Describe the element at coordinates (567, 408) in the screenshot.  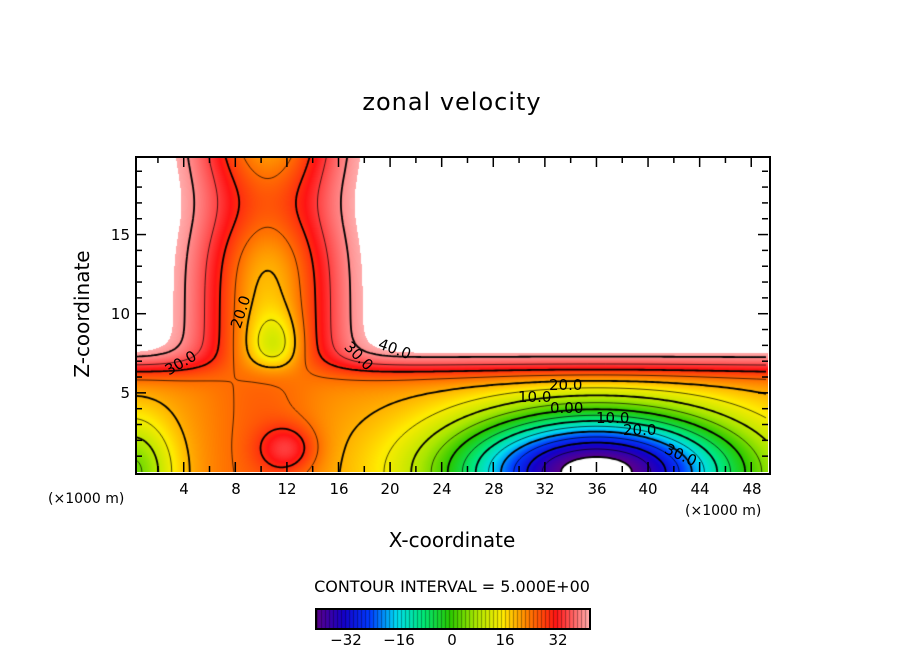
I see `contour-label: 0.00` at that location.